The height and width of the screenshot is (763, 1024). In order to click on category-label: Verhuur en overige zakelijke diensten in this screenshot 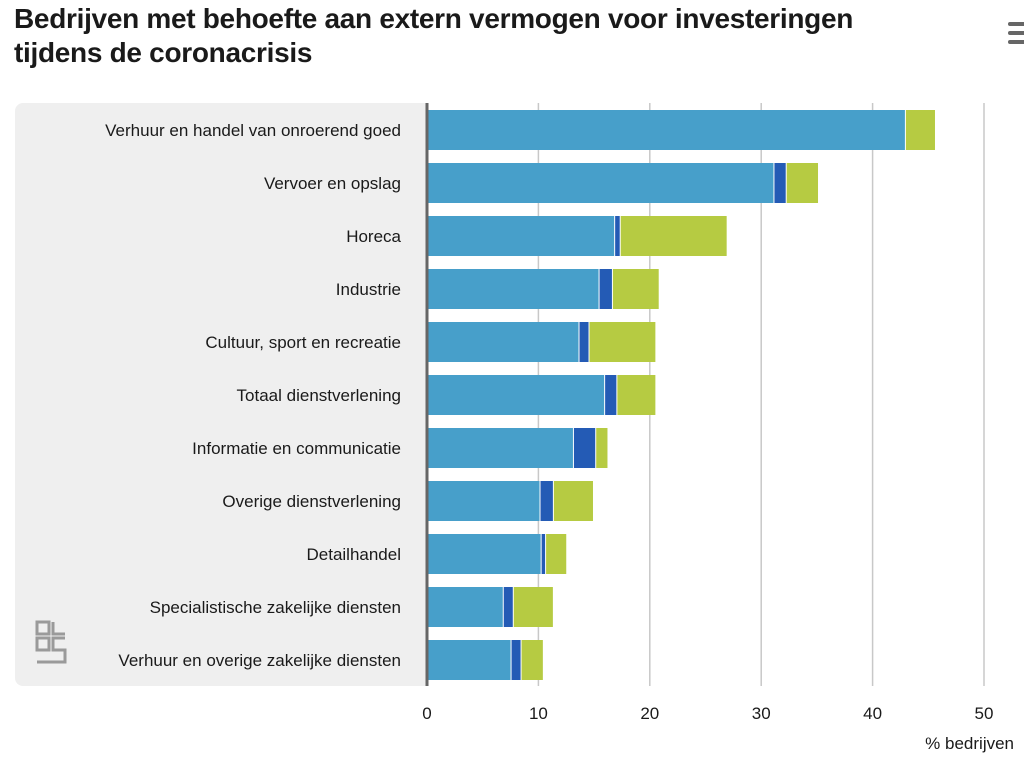, I will do `click(259, 660)`.